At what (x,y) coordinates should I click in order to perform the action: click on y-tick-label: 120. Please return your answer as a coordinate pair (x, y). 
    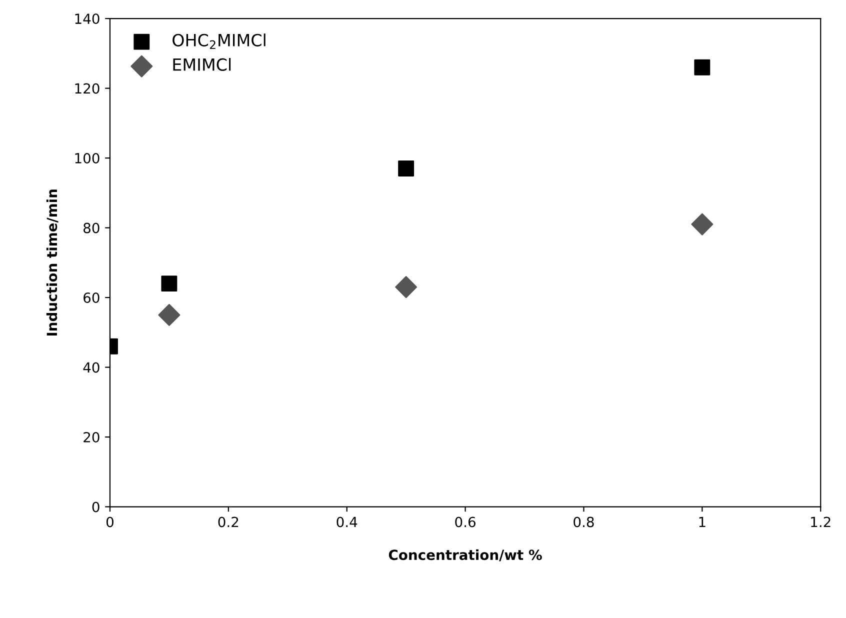
    Looking at the image, I should click on (87, 88).